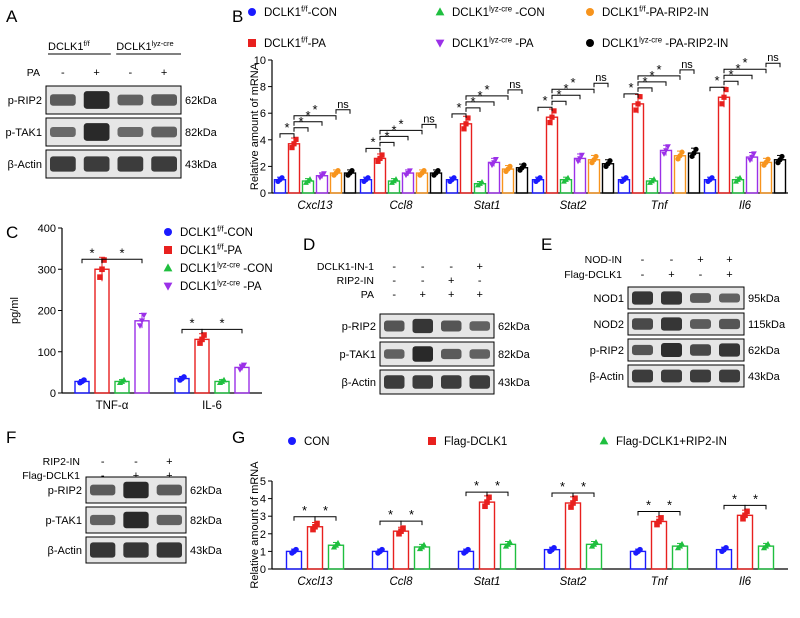 The width and height of the screenshot is (800, 618). Describe the element at coordinates (51, 476) in the screenshot. I see `blot-f-treat-label: Flag-DCLK1` at that location.